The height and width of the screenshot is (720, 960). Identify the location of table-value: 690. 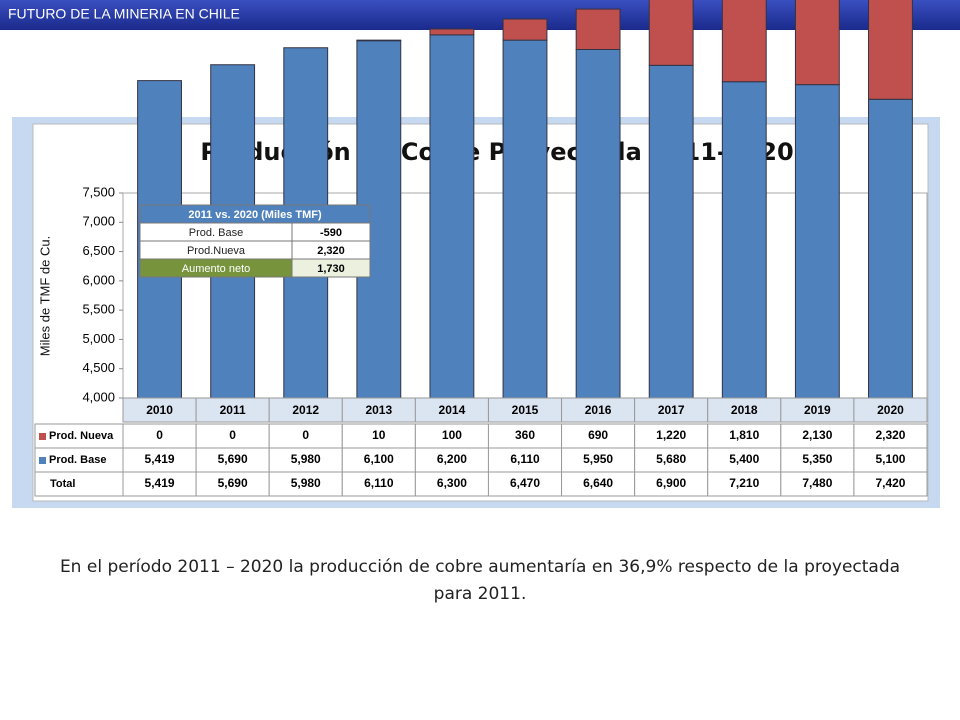
(598, 435).